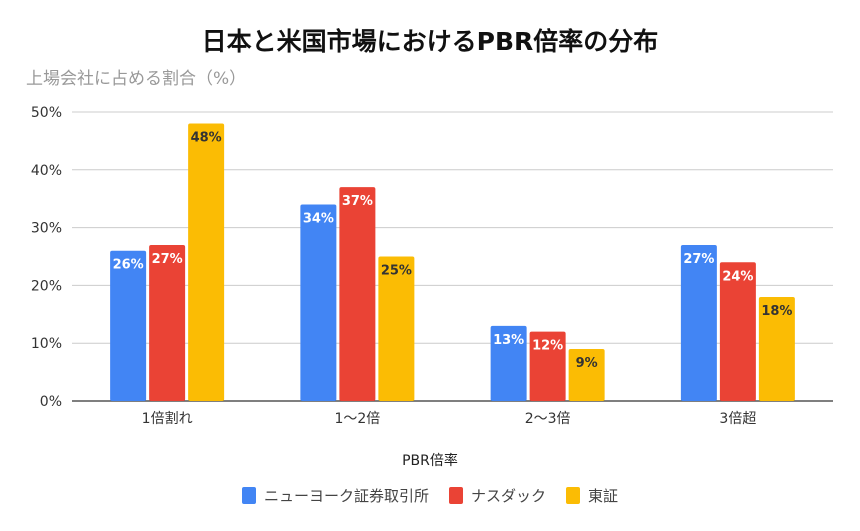 This screenshot has height=531, width=860. Describe the element at coordinates (46, 113) in the screenshot. I see `y-tick-label: 50%` at that location.